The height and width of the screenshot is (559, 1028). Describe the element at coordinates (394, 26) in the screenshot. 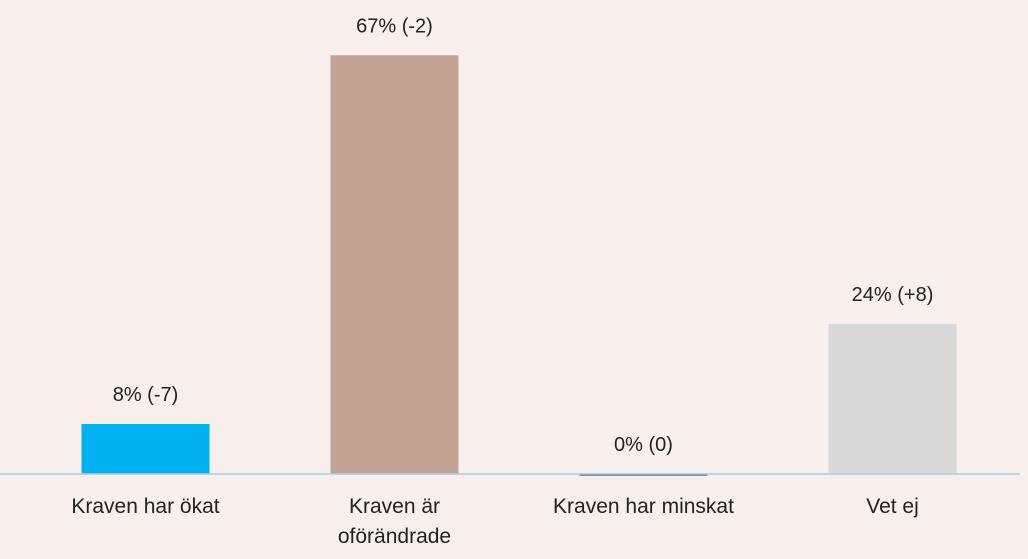

I see `data-label: 67% (-2)` at that location.